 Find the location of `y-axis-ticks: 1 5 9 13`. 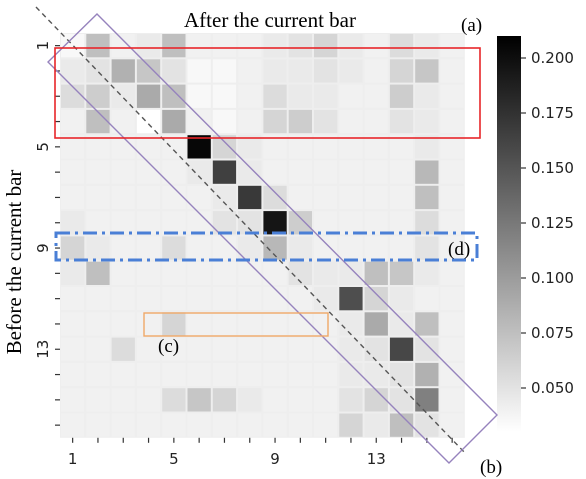

y-axis-ticks: 1 5 9 13 is located at coordinates (47, 233).